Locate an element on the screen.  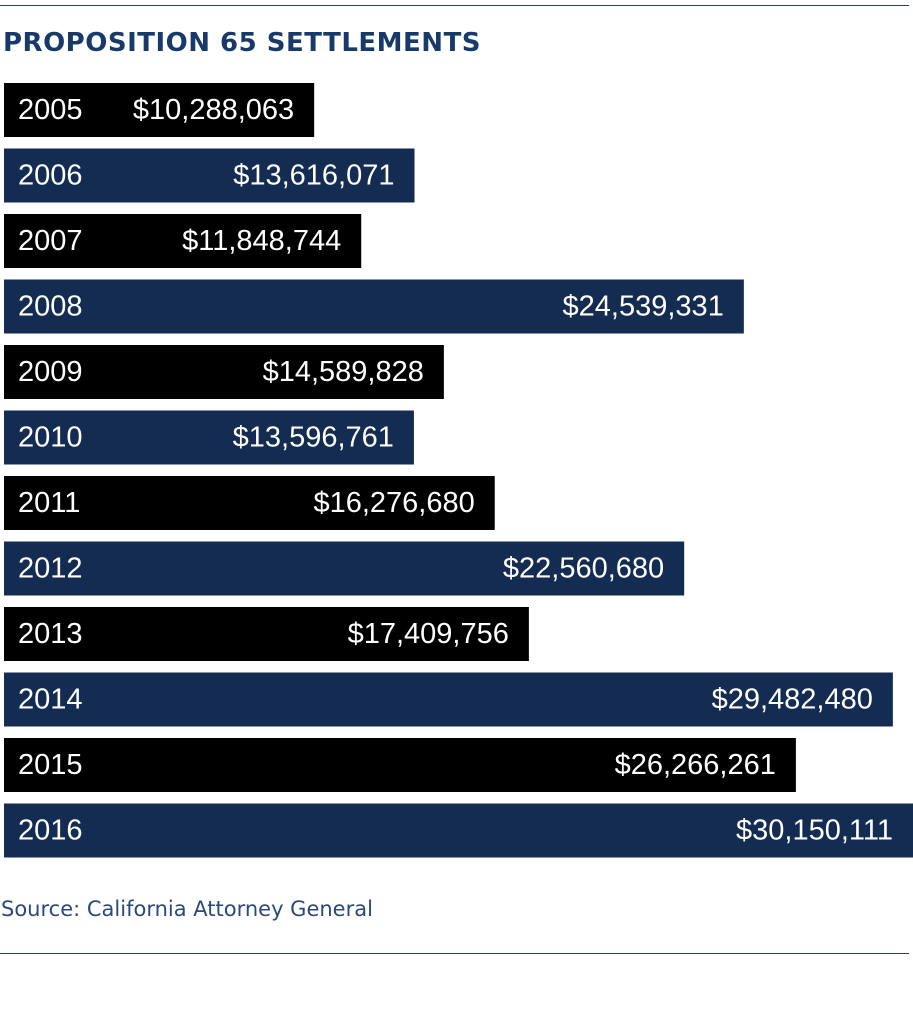
bar-group-2008: 2008 $24,539,331 is located at coordinates (374, 306).